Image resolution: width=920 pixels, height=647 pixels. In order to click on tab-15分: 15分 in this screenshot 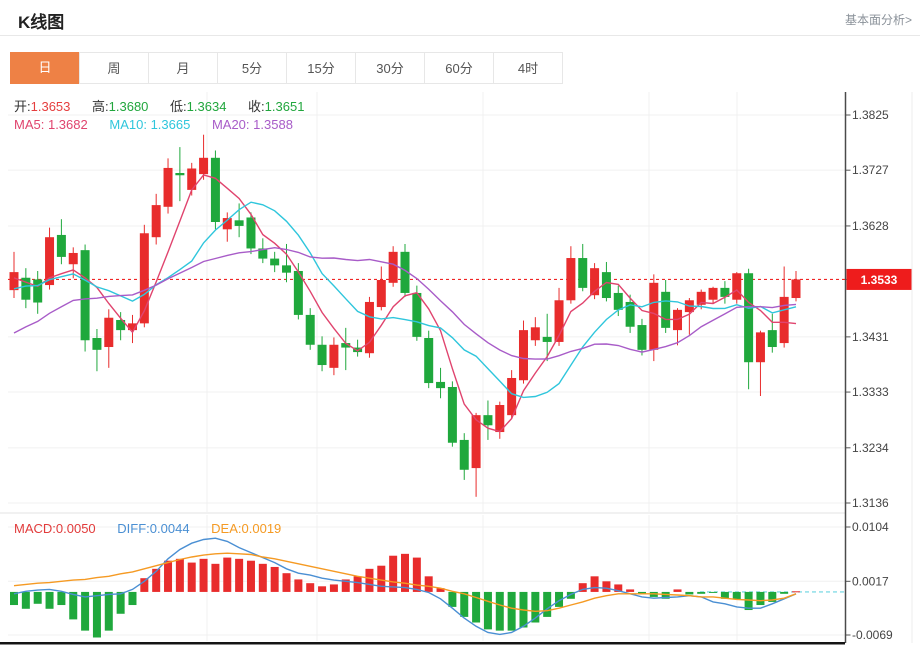, I will do `click(321, 68)`.